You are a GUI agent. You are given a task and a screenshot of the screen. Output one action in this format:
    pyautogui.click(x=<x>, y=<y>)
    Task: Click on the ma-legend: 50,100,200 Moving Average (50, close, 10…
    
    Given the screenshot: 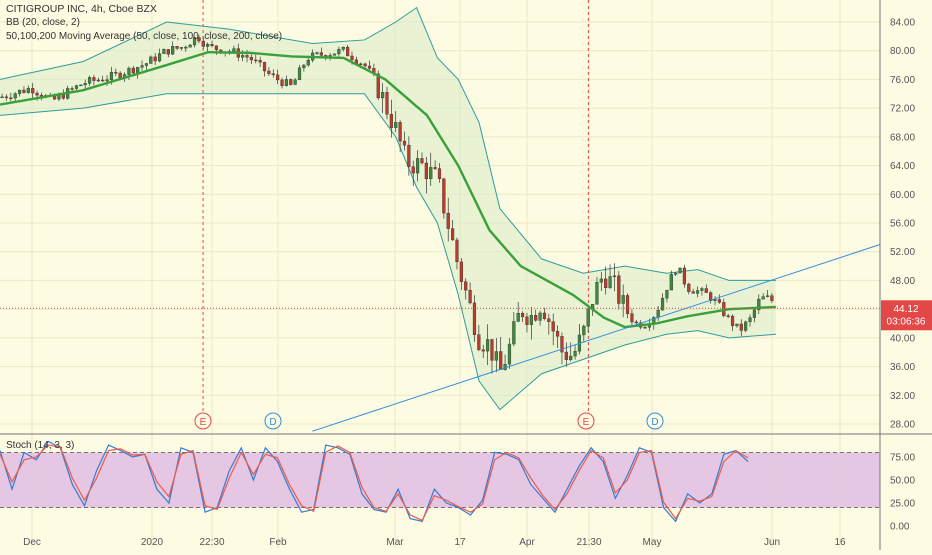 What is the action you would take?
    pyautogui.click(x=144, y=36)
    